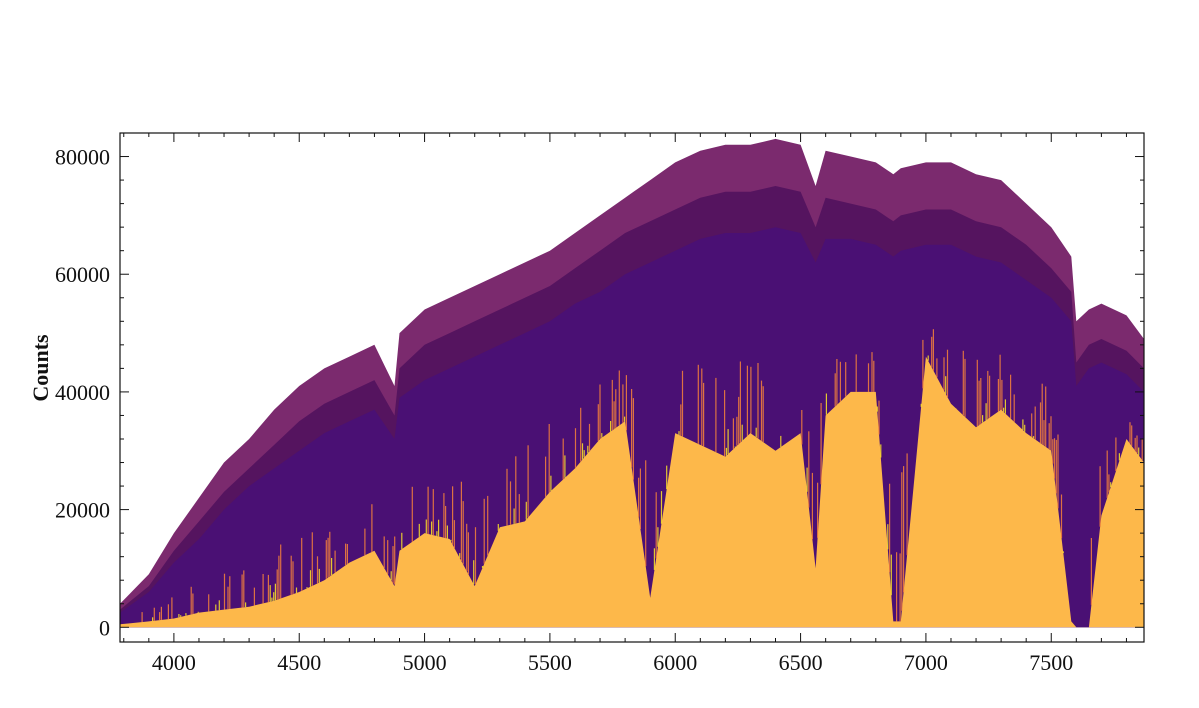  Describe the element at coordinates (82, 274) in the screenshot. I see `y-tick-label: 60000` at that location.